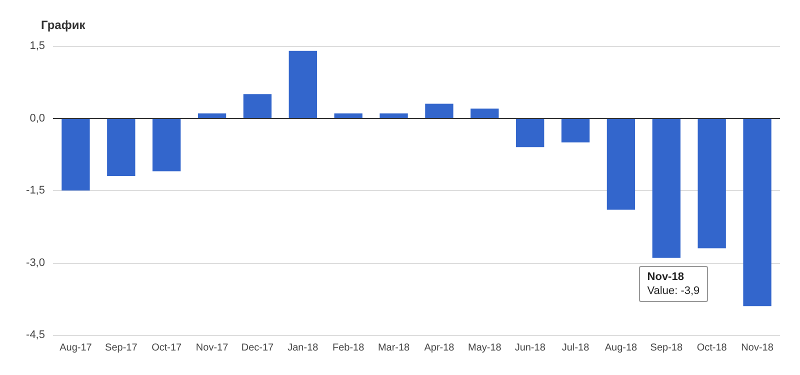 The width and height of the screenshot is (800, 375). Describe the element at coordinates (37, 118) in the screenshot. I see `y-tick-label: 0,0` at that location.